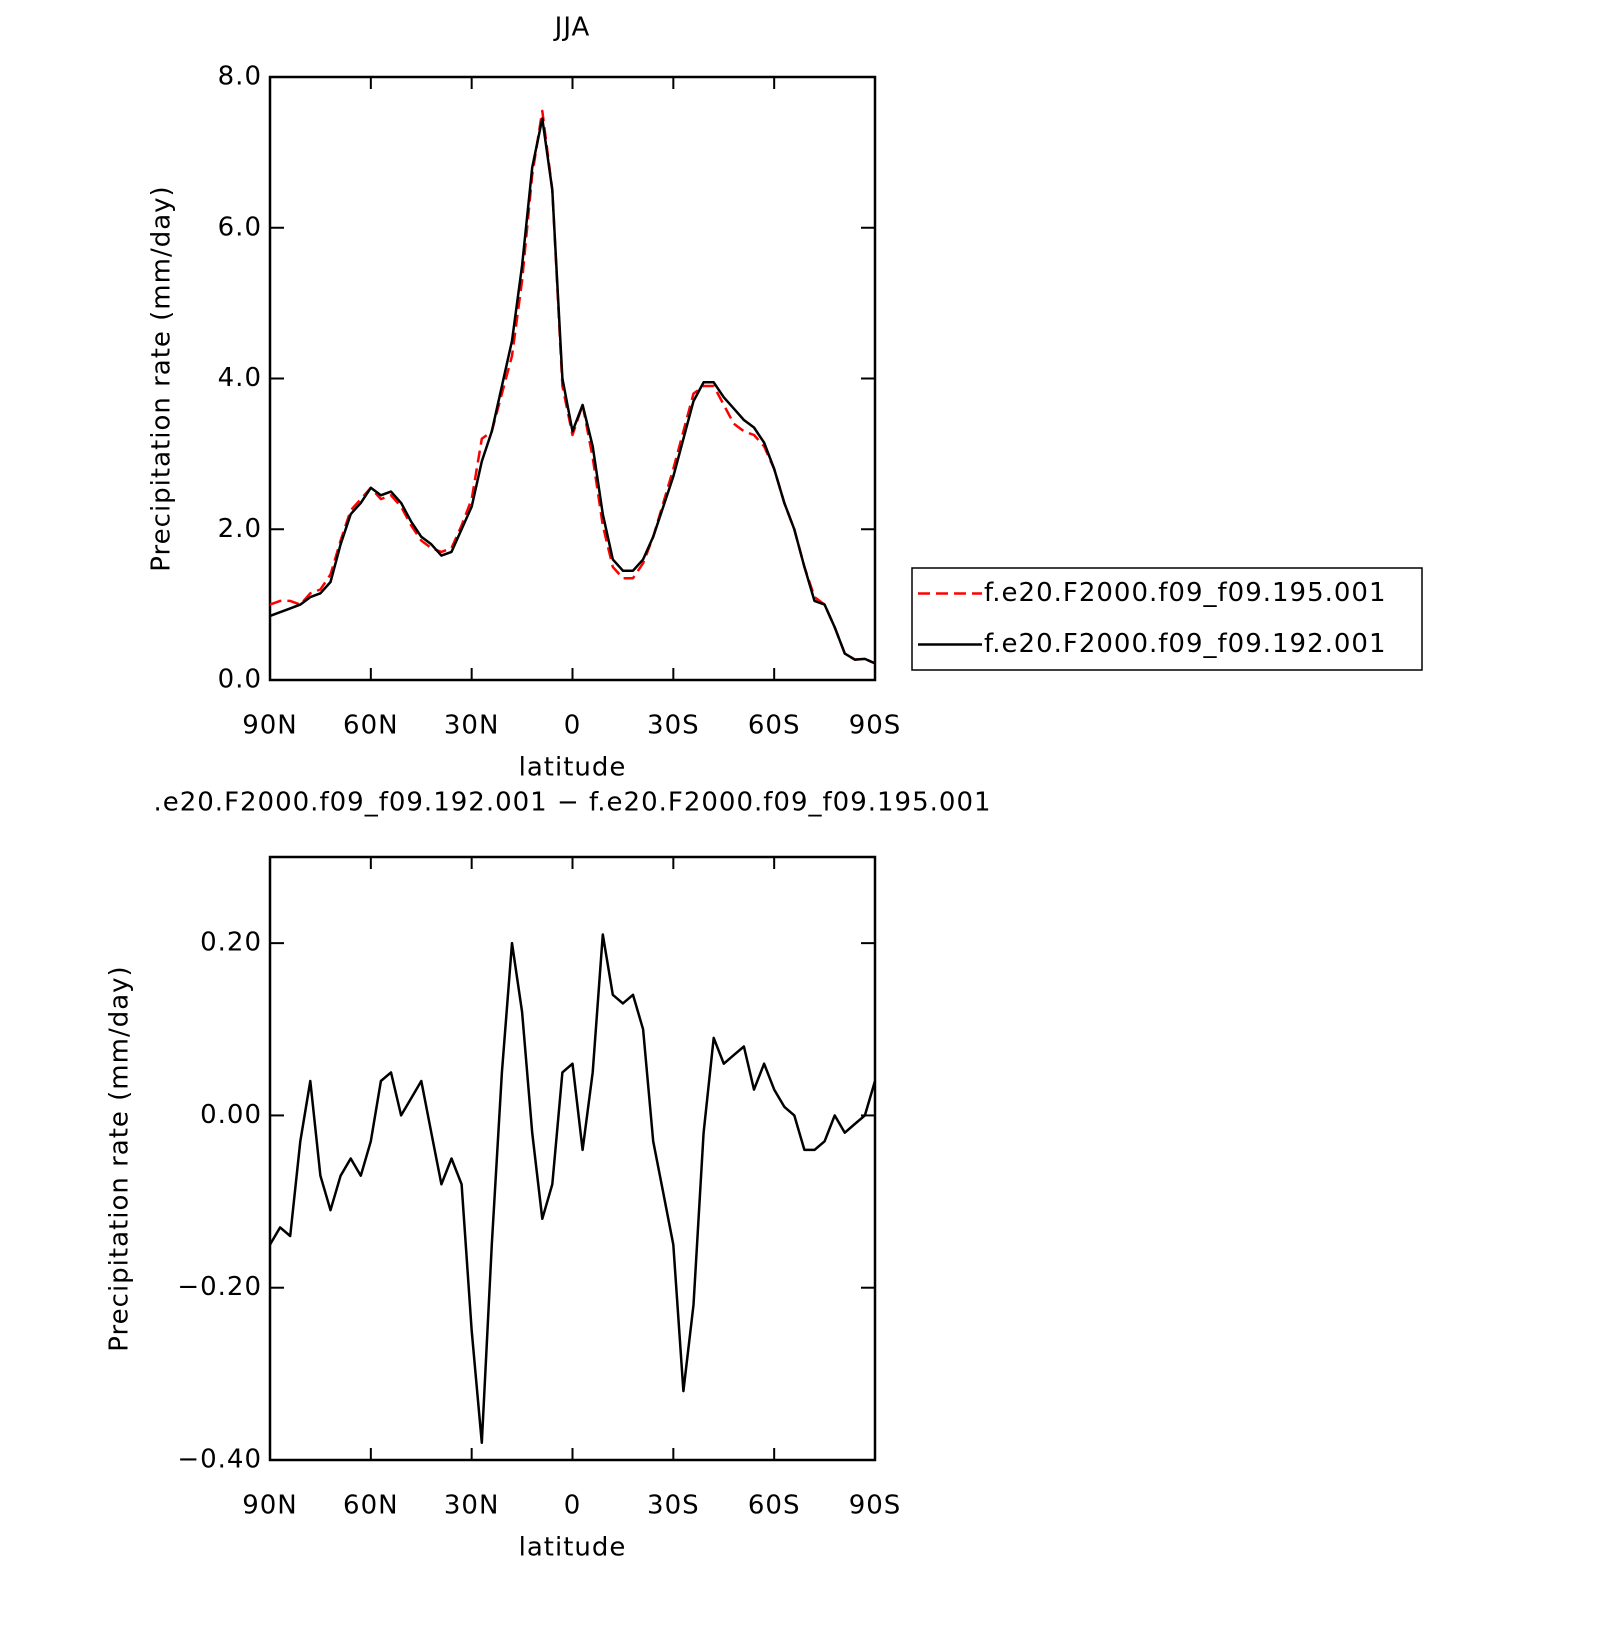  What do you see at coordinates (240, 680) in the screenshot?
I see `y-tick-label: 0.0` at bounding box center [240, 680].